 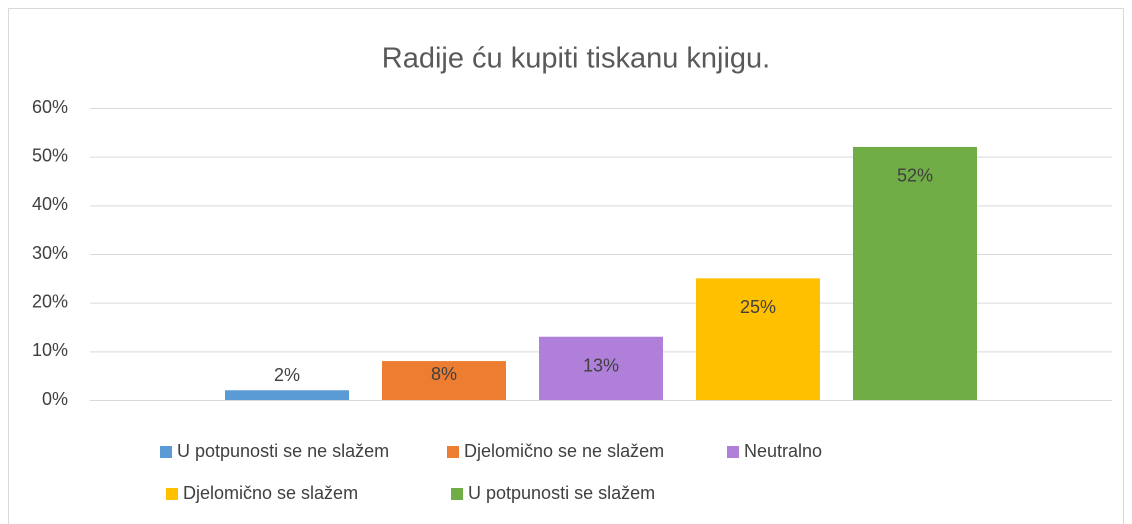 I want to click on legend-label: U potpunosti se slažem, so click(x=561, y=493).